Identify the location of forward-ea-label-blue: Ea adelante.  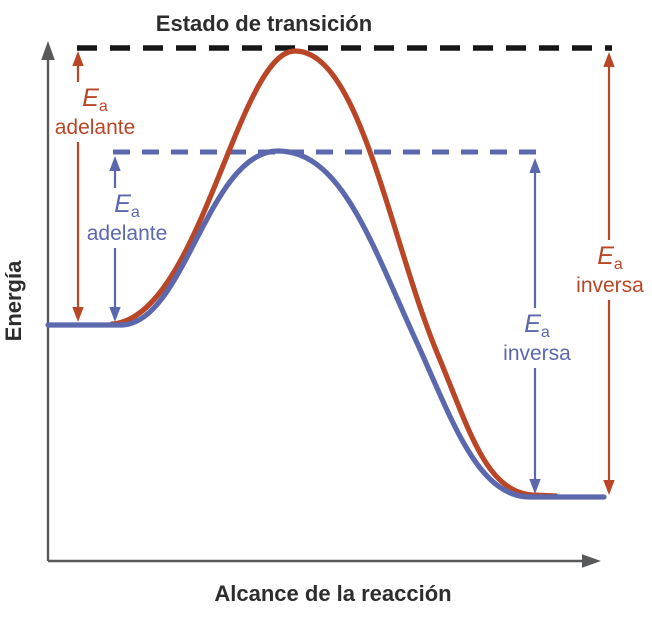
(127, 218).